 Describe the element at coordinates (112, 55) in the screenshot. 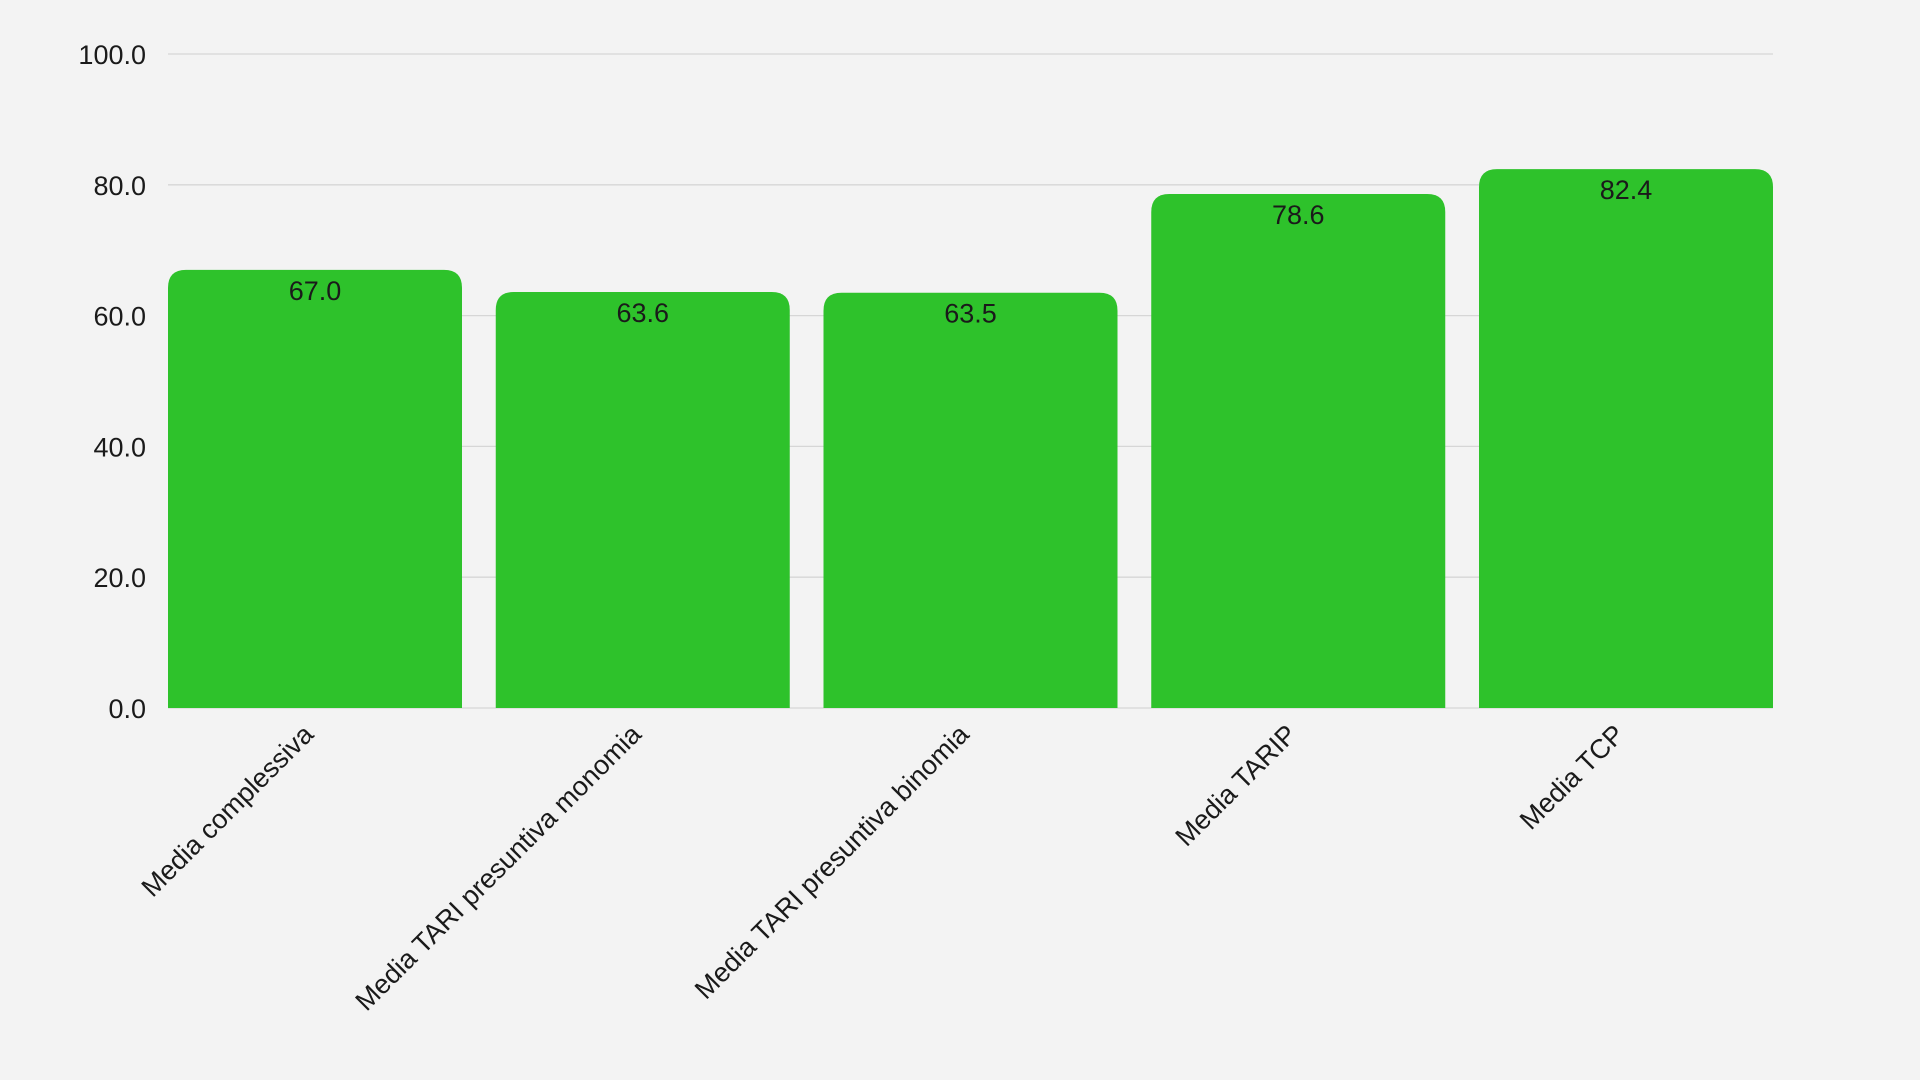

I see `y-tick-label: 100.0` at that location.